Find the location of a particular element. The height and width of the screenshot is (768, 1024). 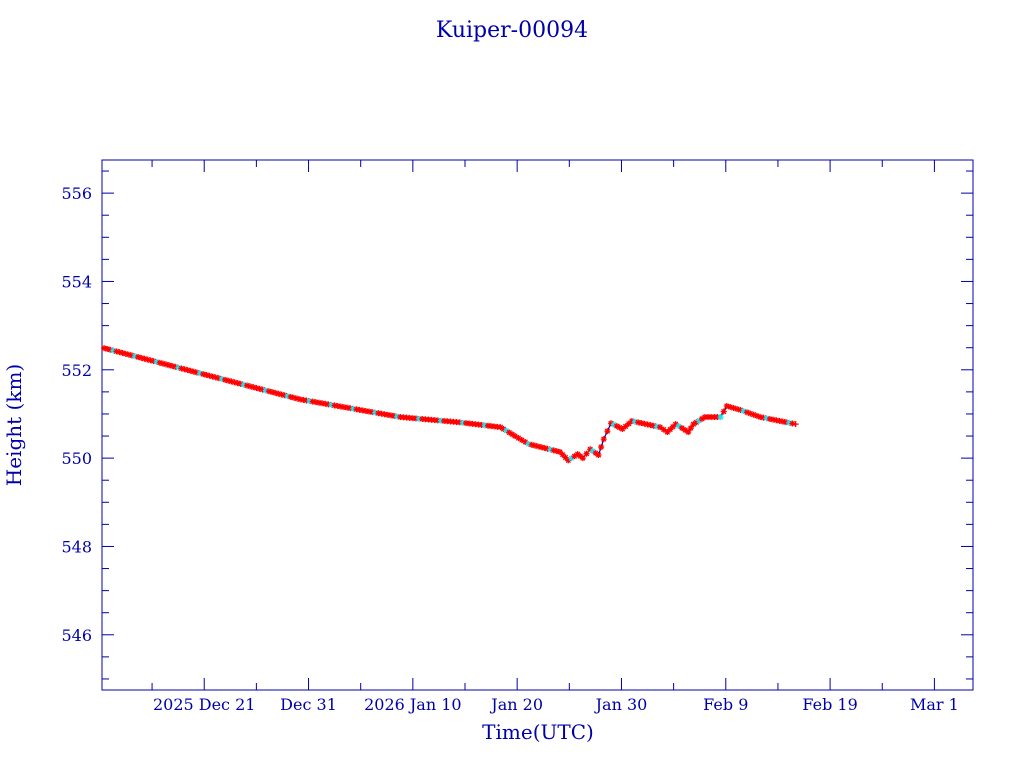

x-tick-label: Jan 20 is located at coordinates (516, 704).